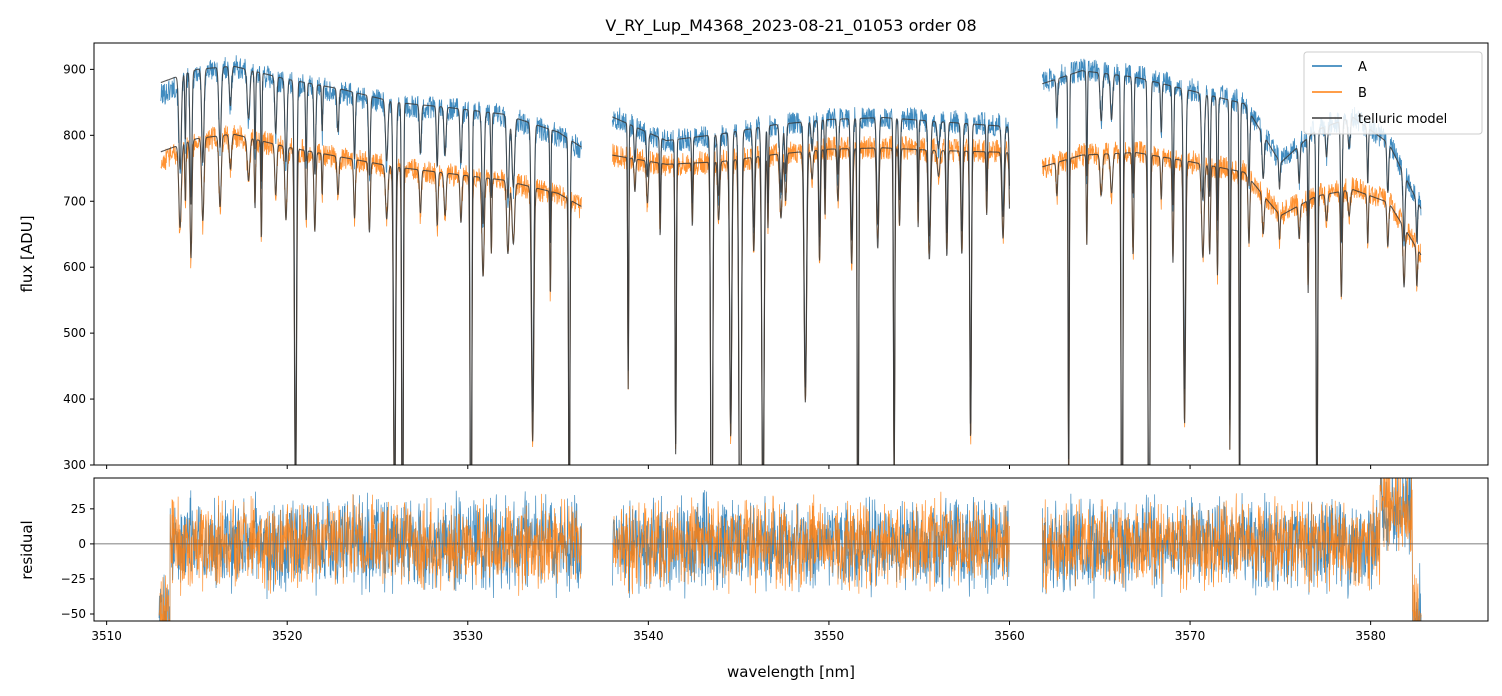 This screenshot has width=1502, height=696. I want to click on residual-y-ticks: −50 −25 0 25, so click(77, 561).